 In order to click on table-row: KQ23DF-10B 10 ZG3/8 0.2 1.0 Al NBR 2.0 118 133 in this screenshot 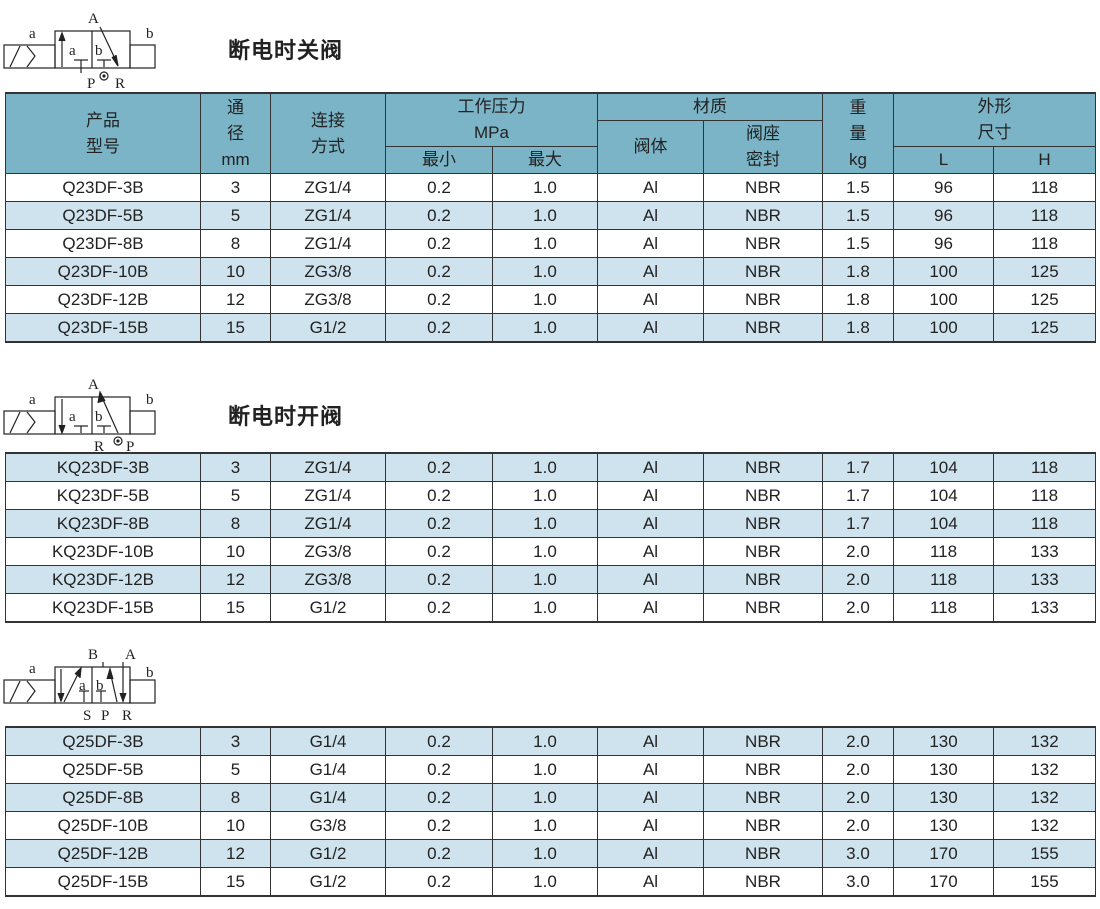, I will do `click(550, 551)`.